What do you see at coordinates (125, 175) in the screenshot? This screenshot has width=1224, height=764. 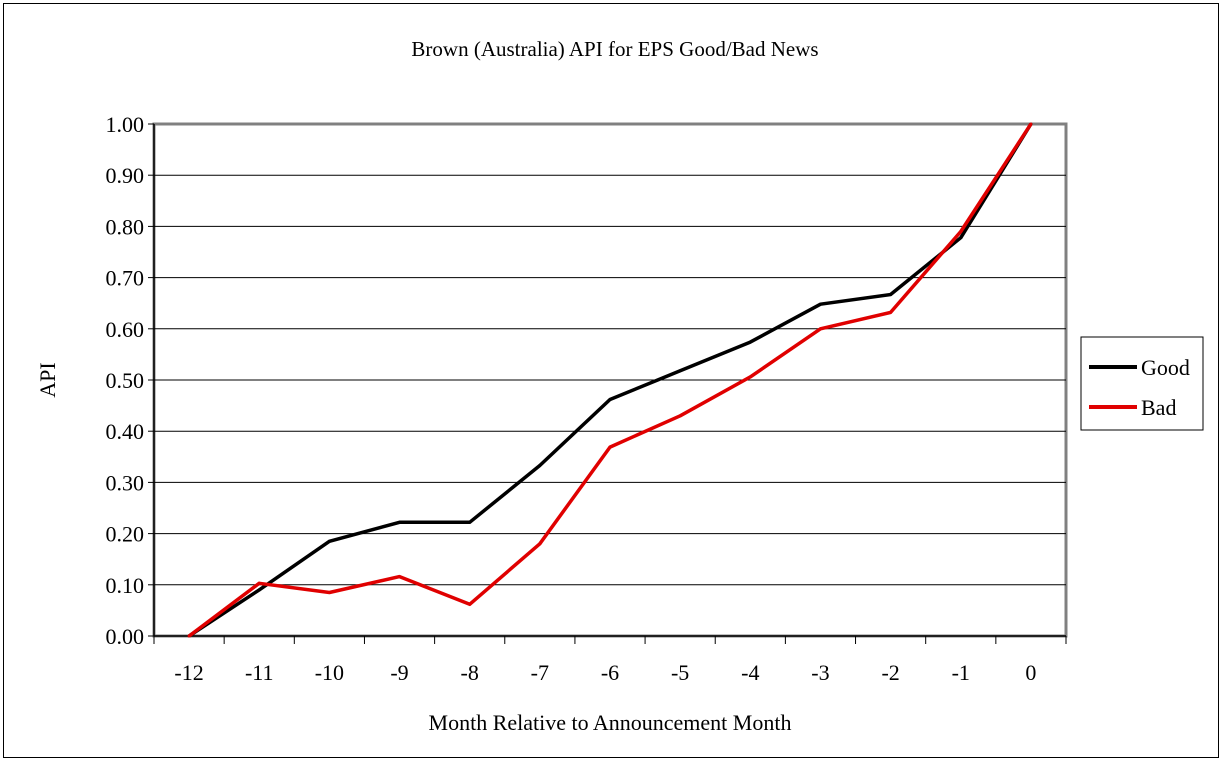 I see `y-tick-label: 0.90` at bounding box center [125, 175].